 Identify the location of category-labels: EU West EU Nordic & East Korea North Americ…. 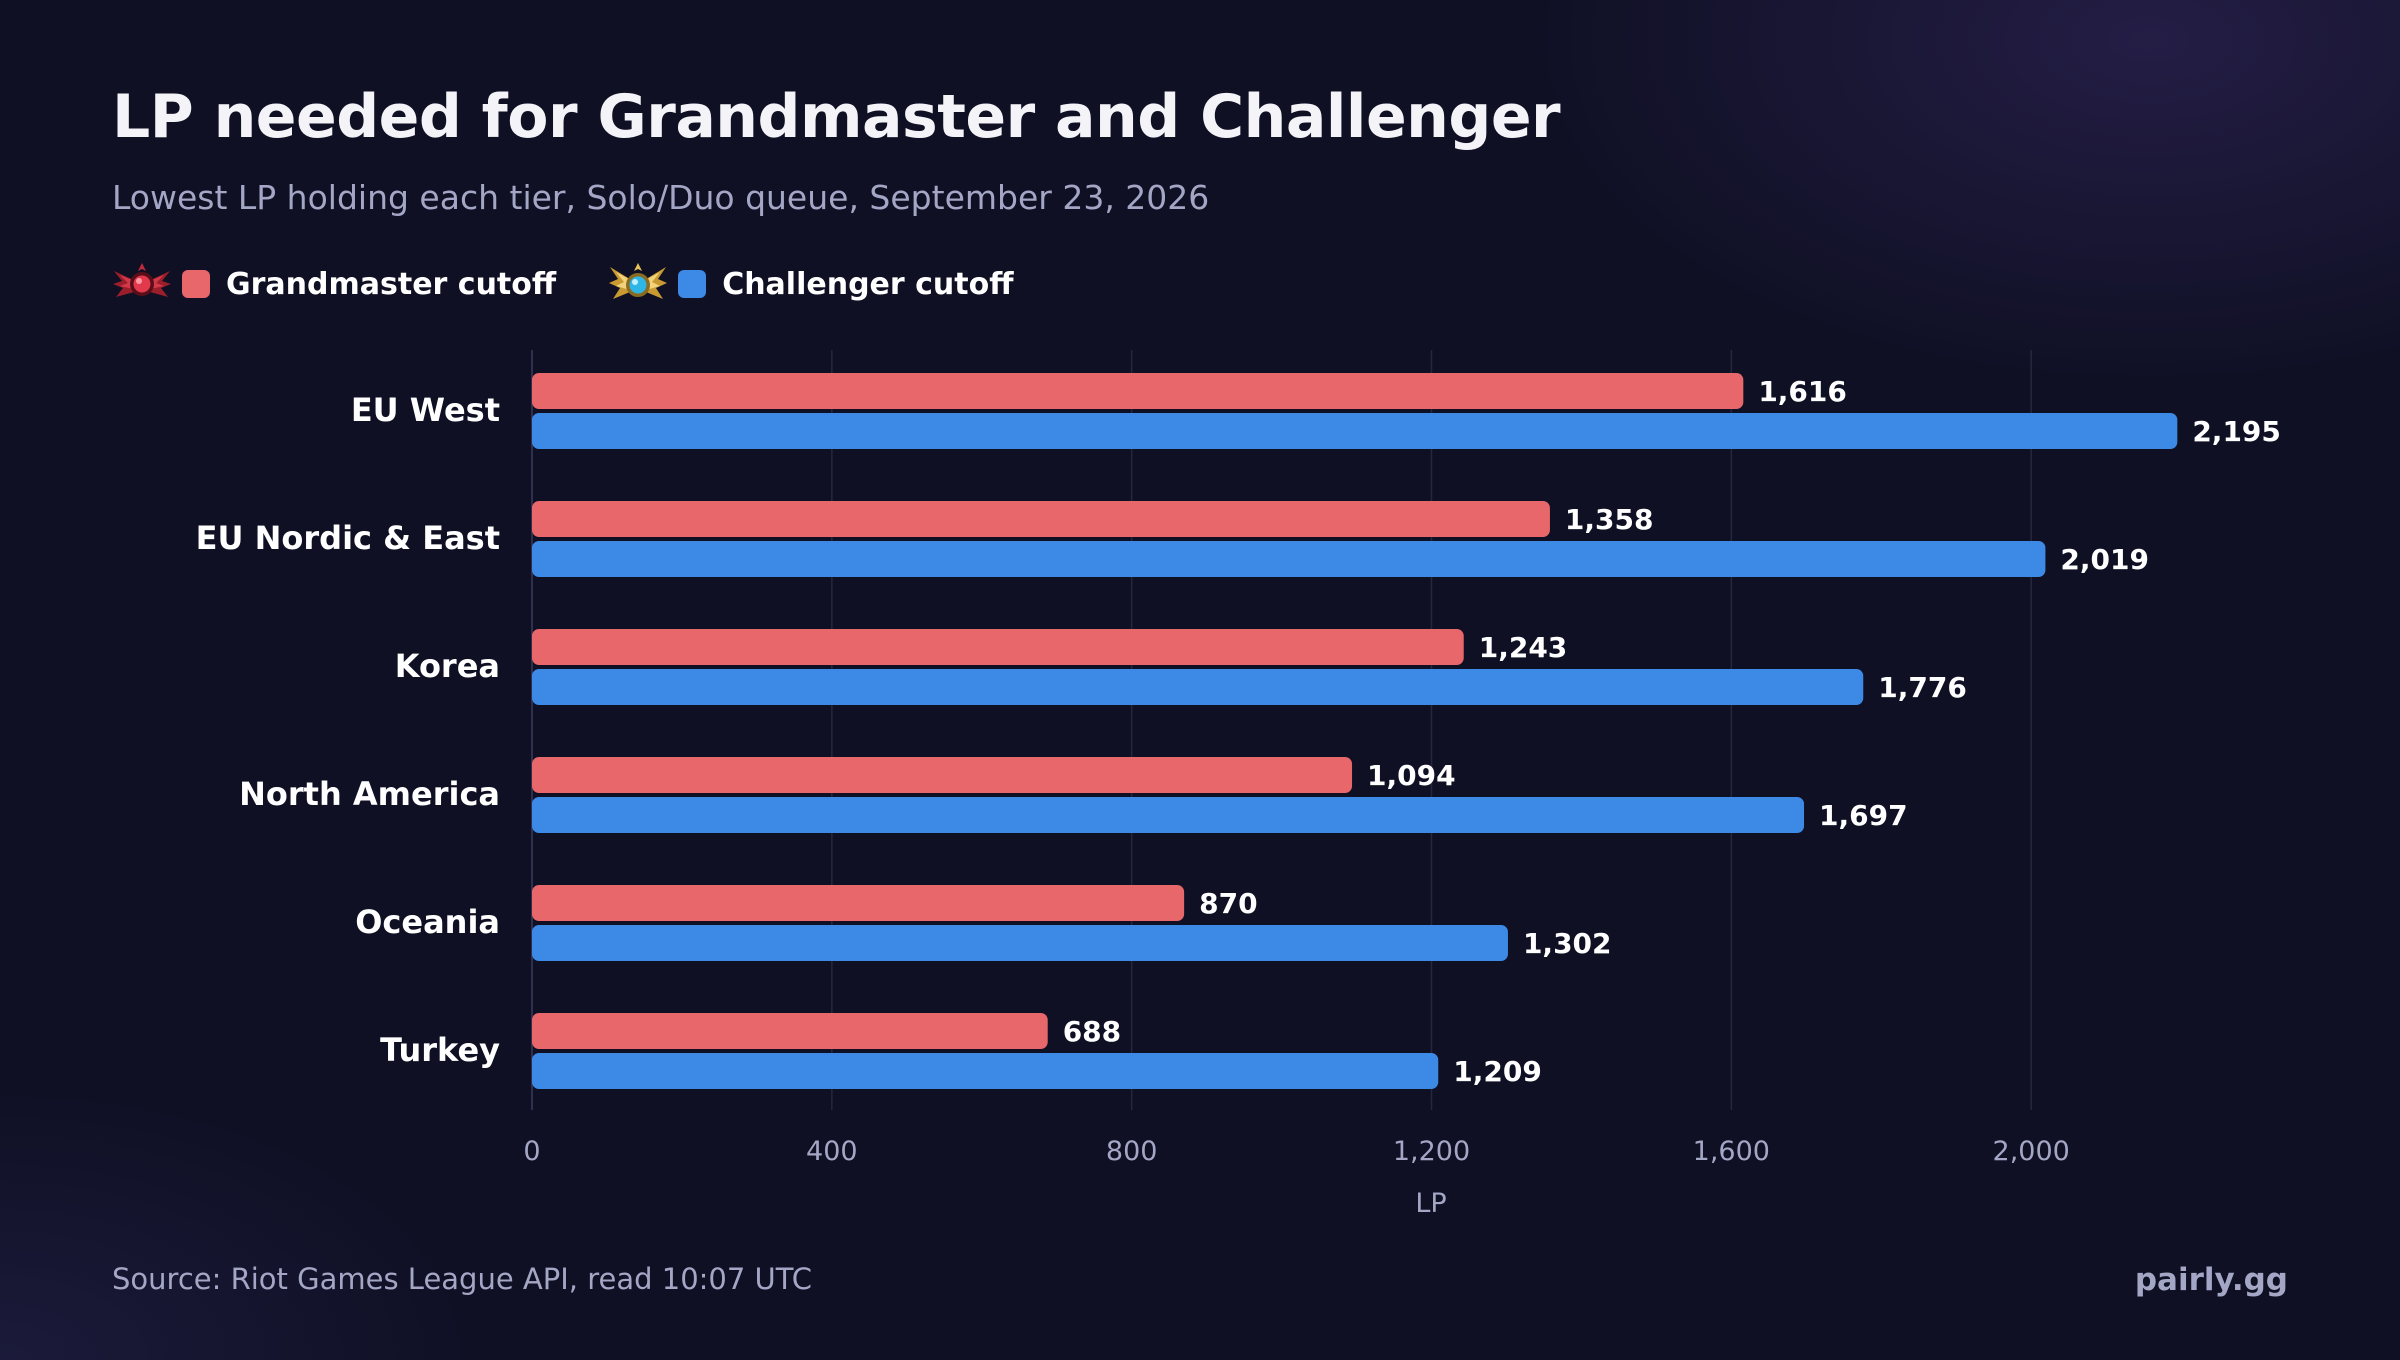
(348, 730).